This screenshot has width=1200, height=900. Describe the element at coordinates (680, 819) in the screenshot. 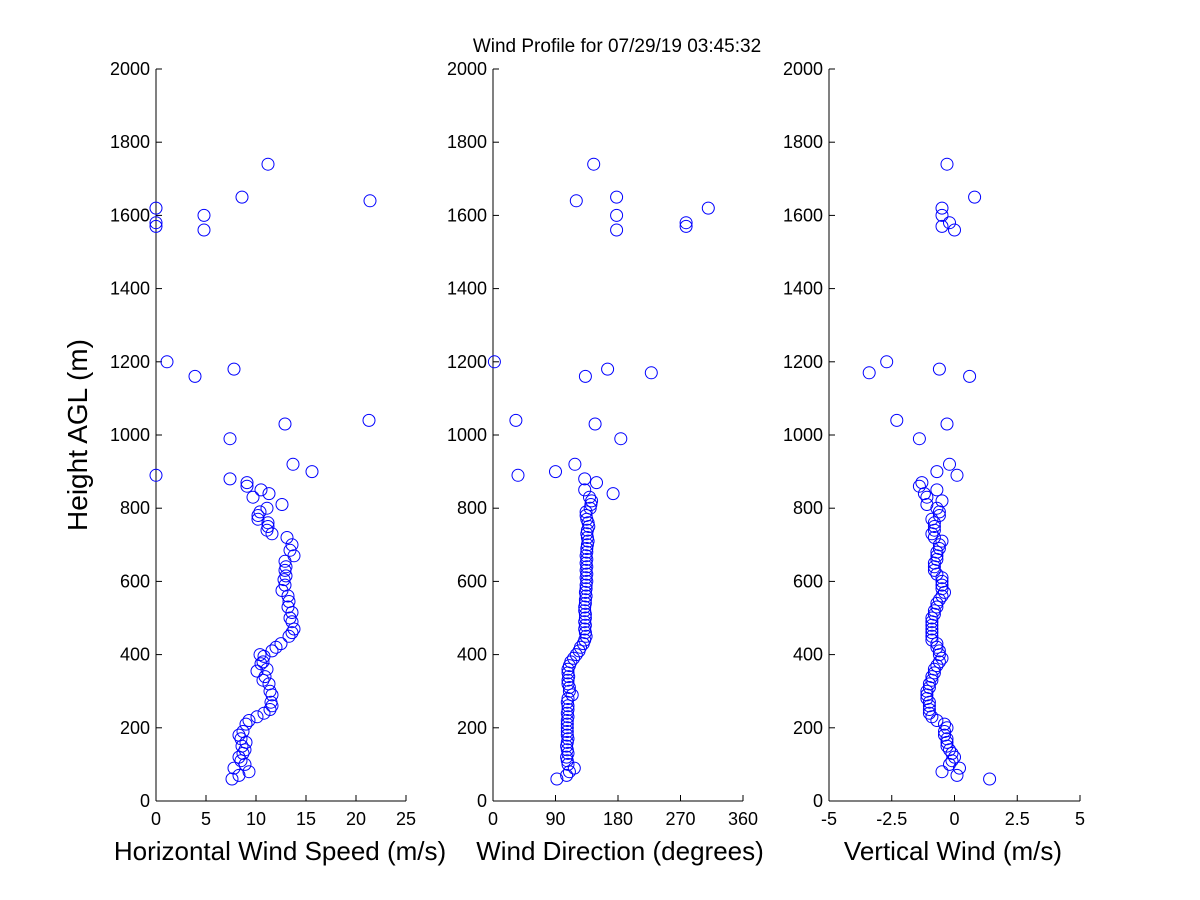

I see `x-tick-label: 270` at that location.